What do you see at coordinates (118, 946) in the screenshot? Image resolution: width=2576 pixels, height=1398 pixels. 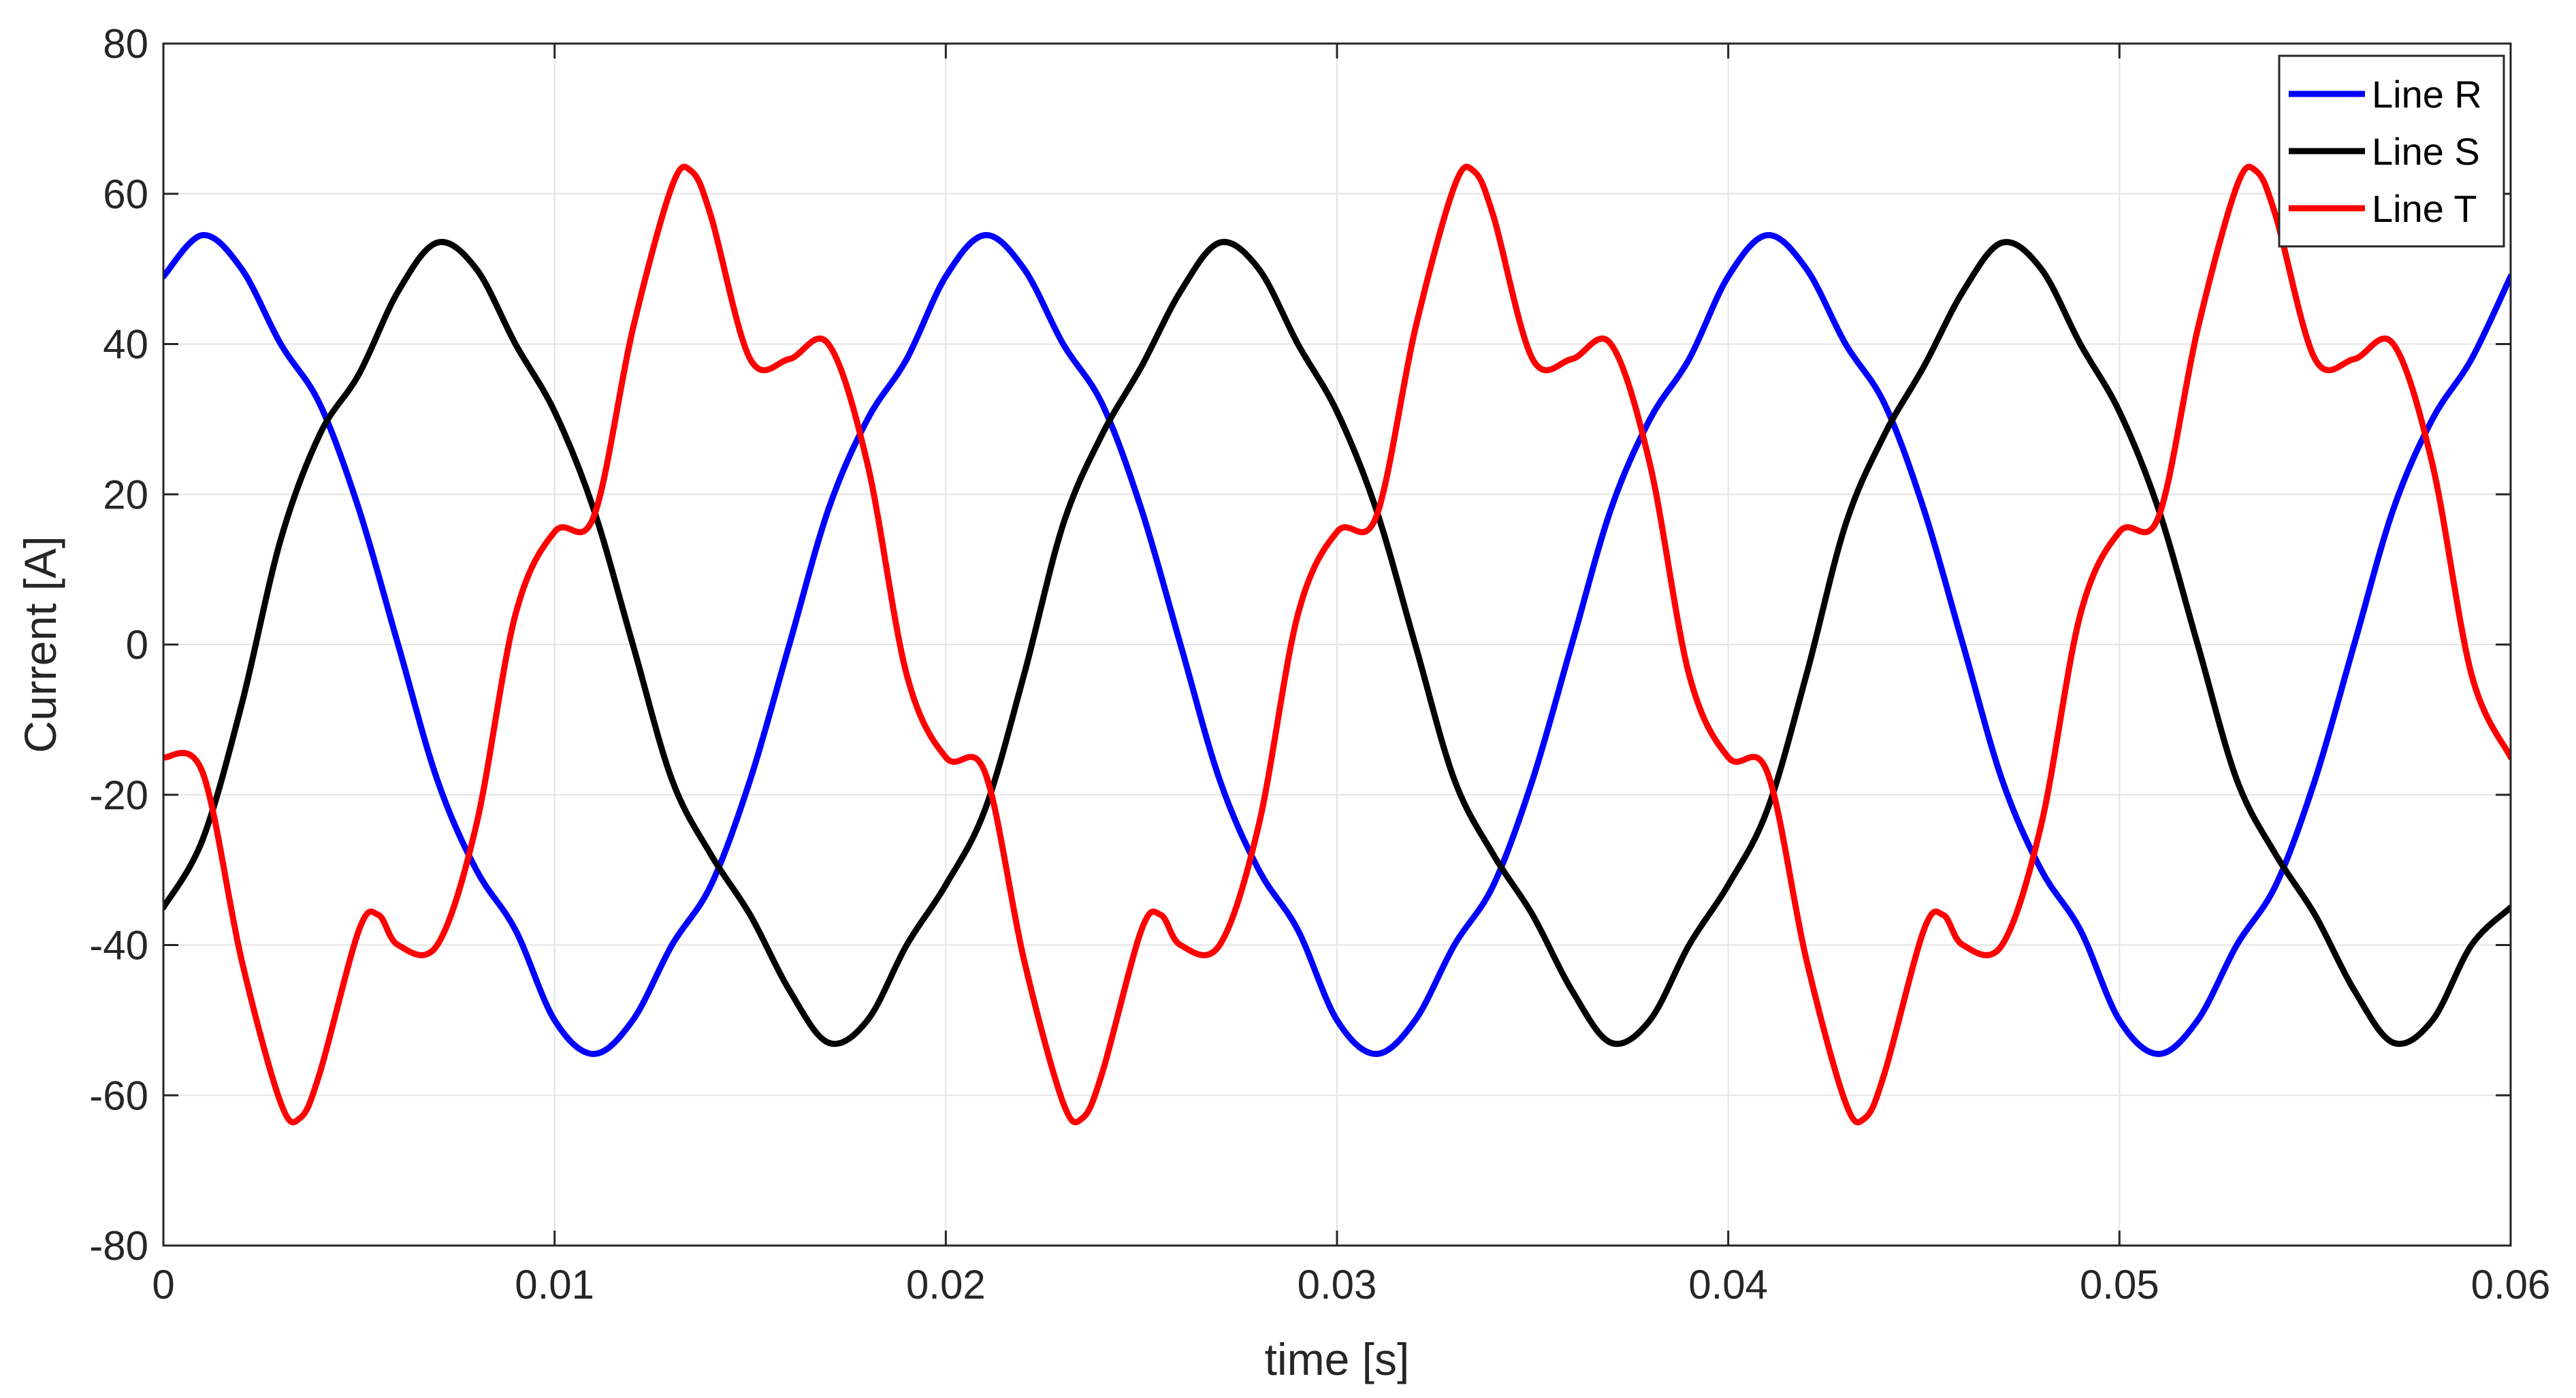 I see `y-tick-label: -40` at bounding box center [118, 946].